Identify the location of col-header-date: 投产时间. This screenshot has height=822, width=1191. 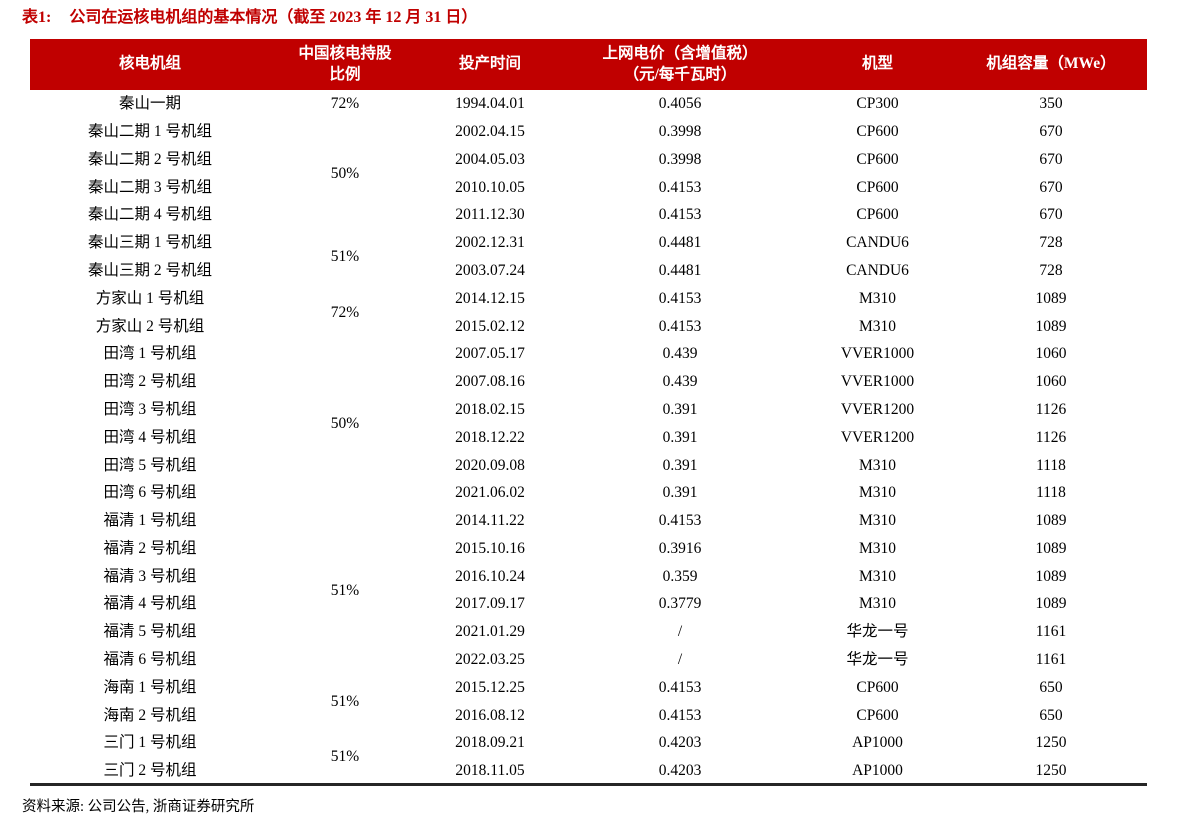
(490, 64).